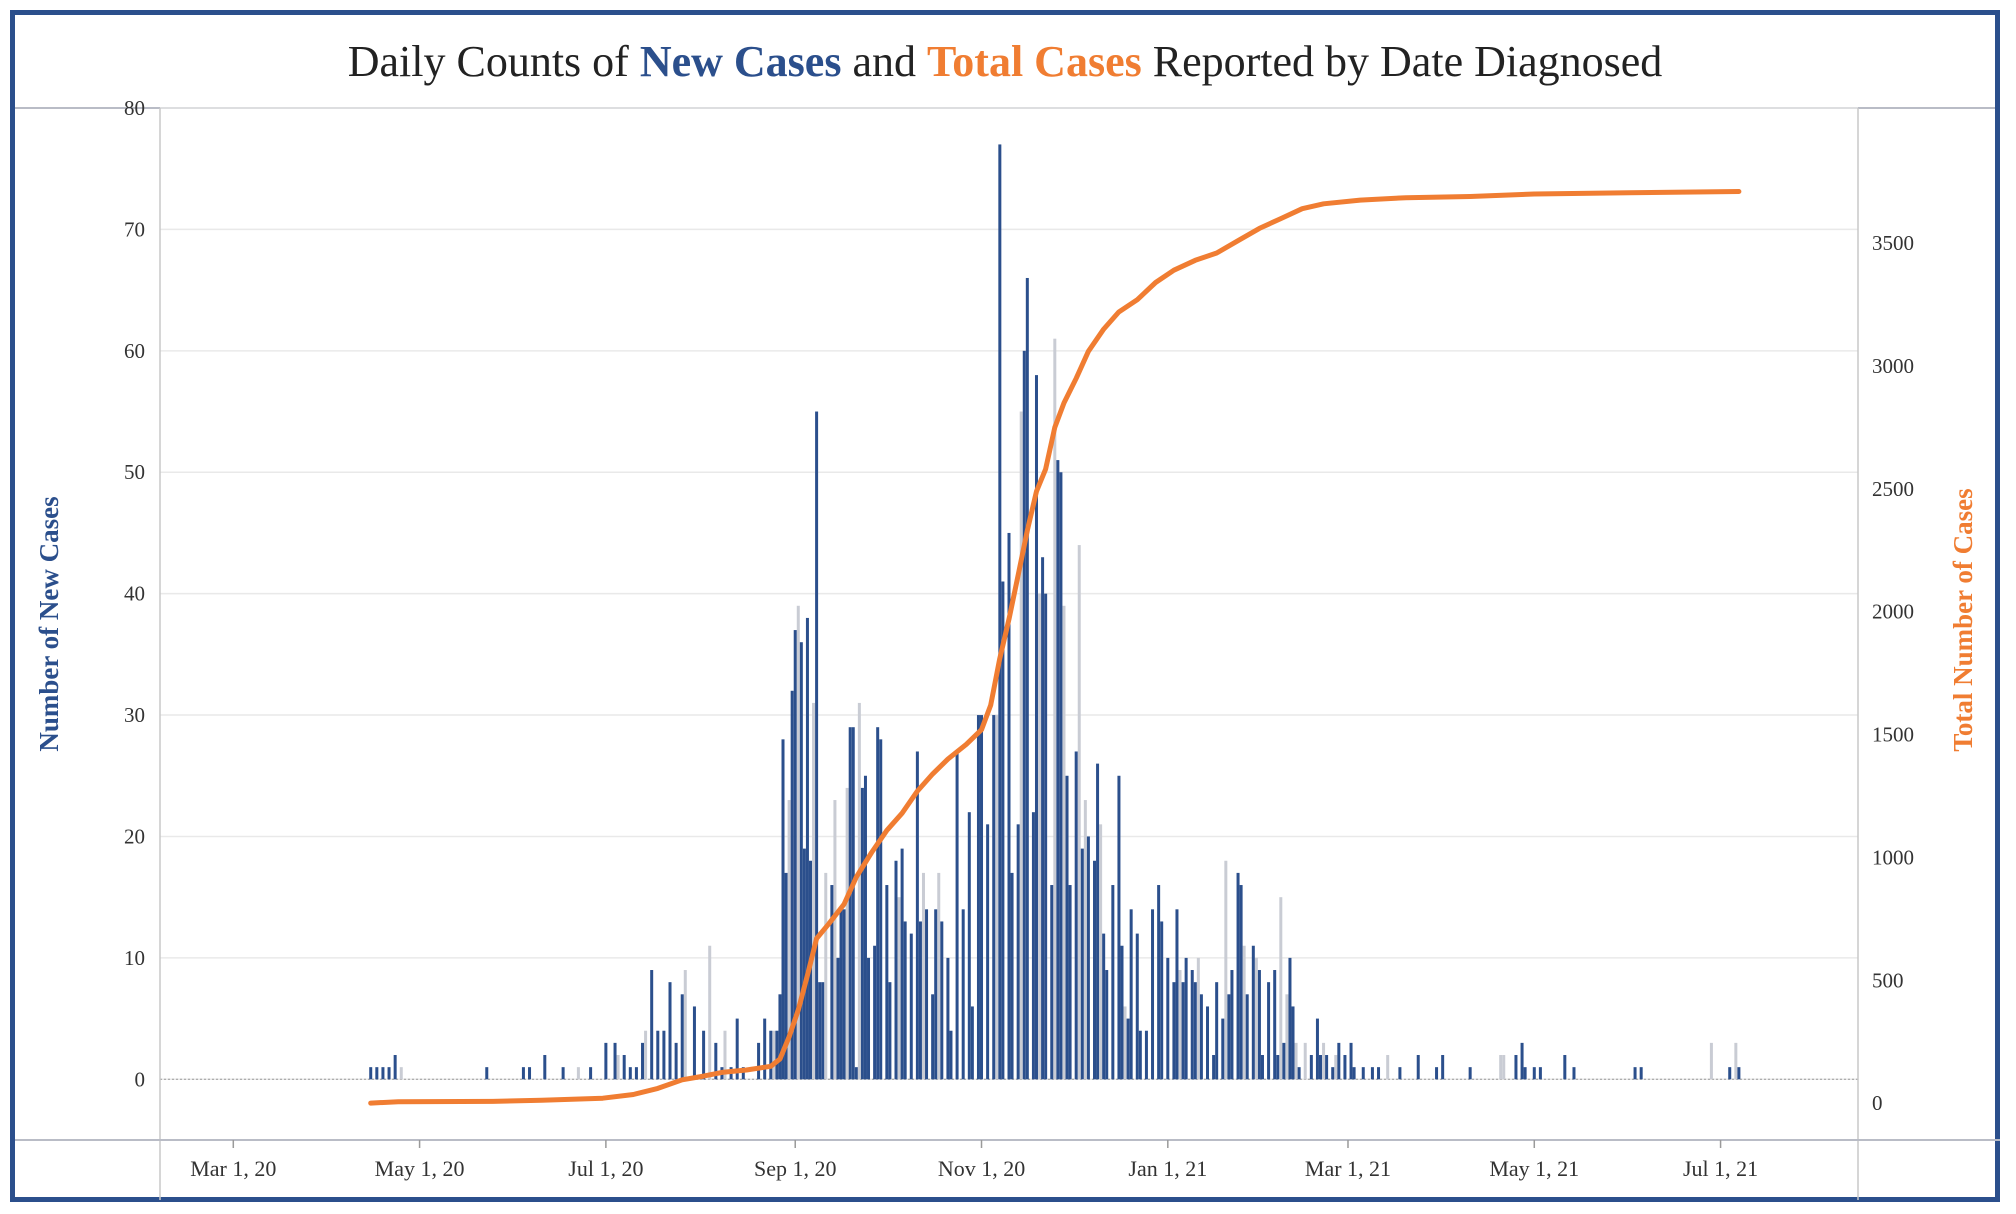  Describe the element at coordinates (1167, 1168) in the screenshot. I see `x-tick-label: Jan 1, 21` at that location.